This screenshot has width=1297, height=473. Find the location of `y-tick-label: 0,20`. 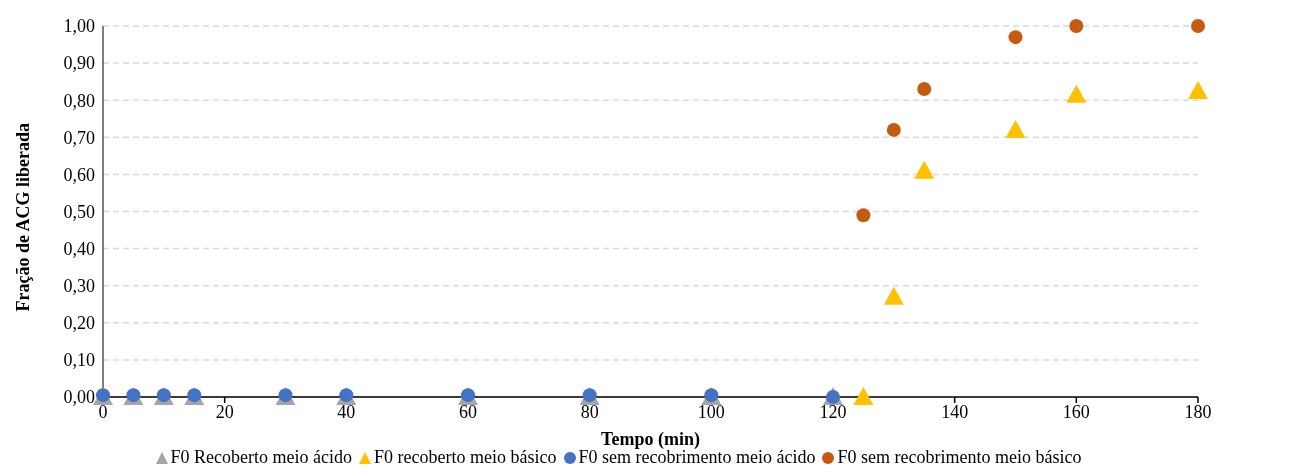

y-tick-label: 0,20 is located at coordinates (79, 323).